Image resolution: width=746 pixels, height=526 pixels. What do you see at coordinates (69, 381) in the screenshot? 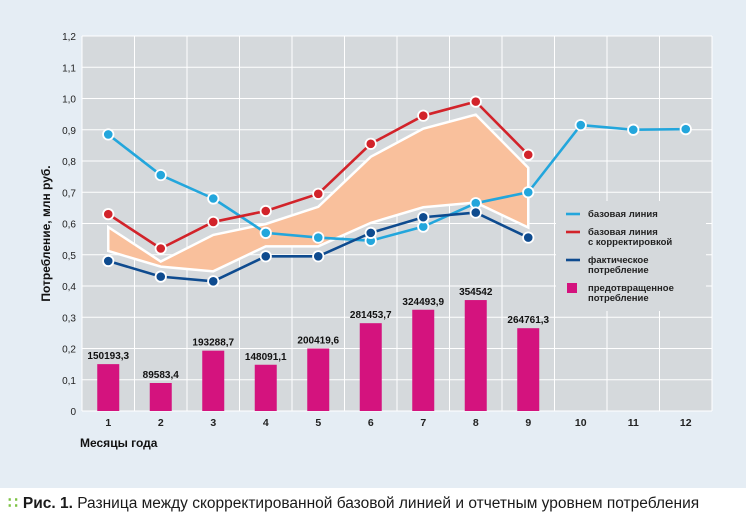
I see `y-tick-label: 0,1` at bounding box center [69, 381].